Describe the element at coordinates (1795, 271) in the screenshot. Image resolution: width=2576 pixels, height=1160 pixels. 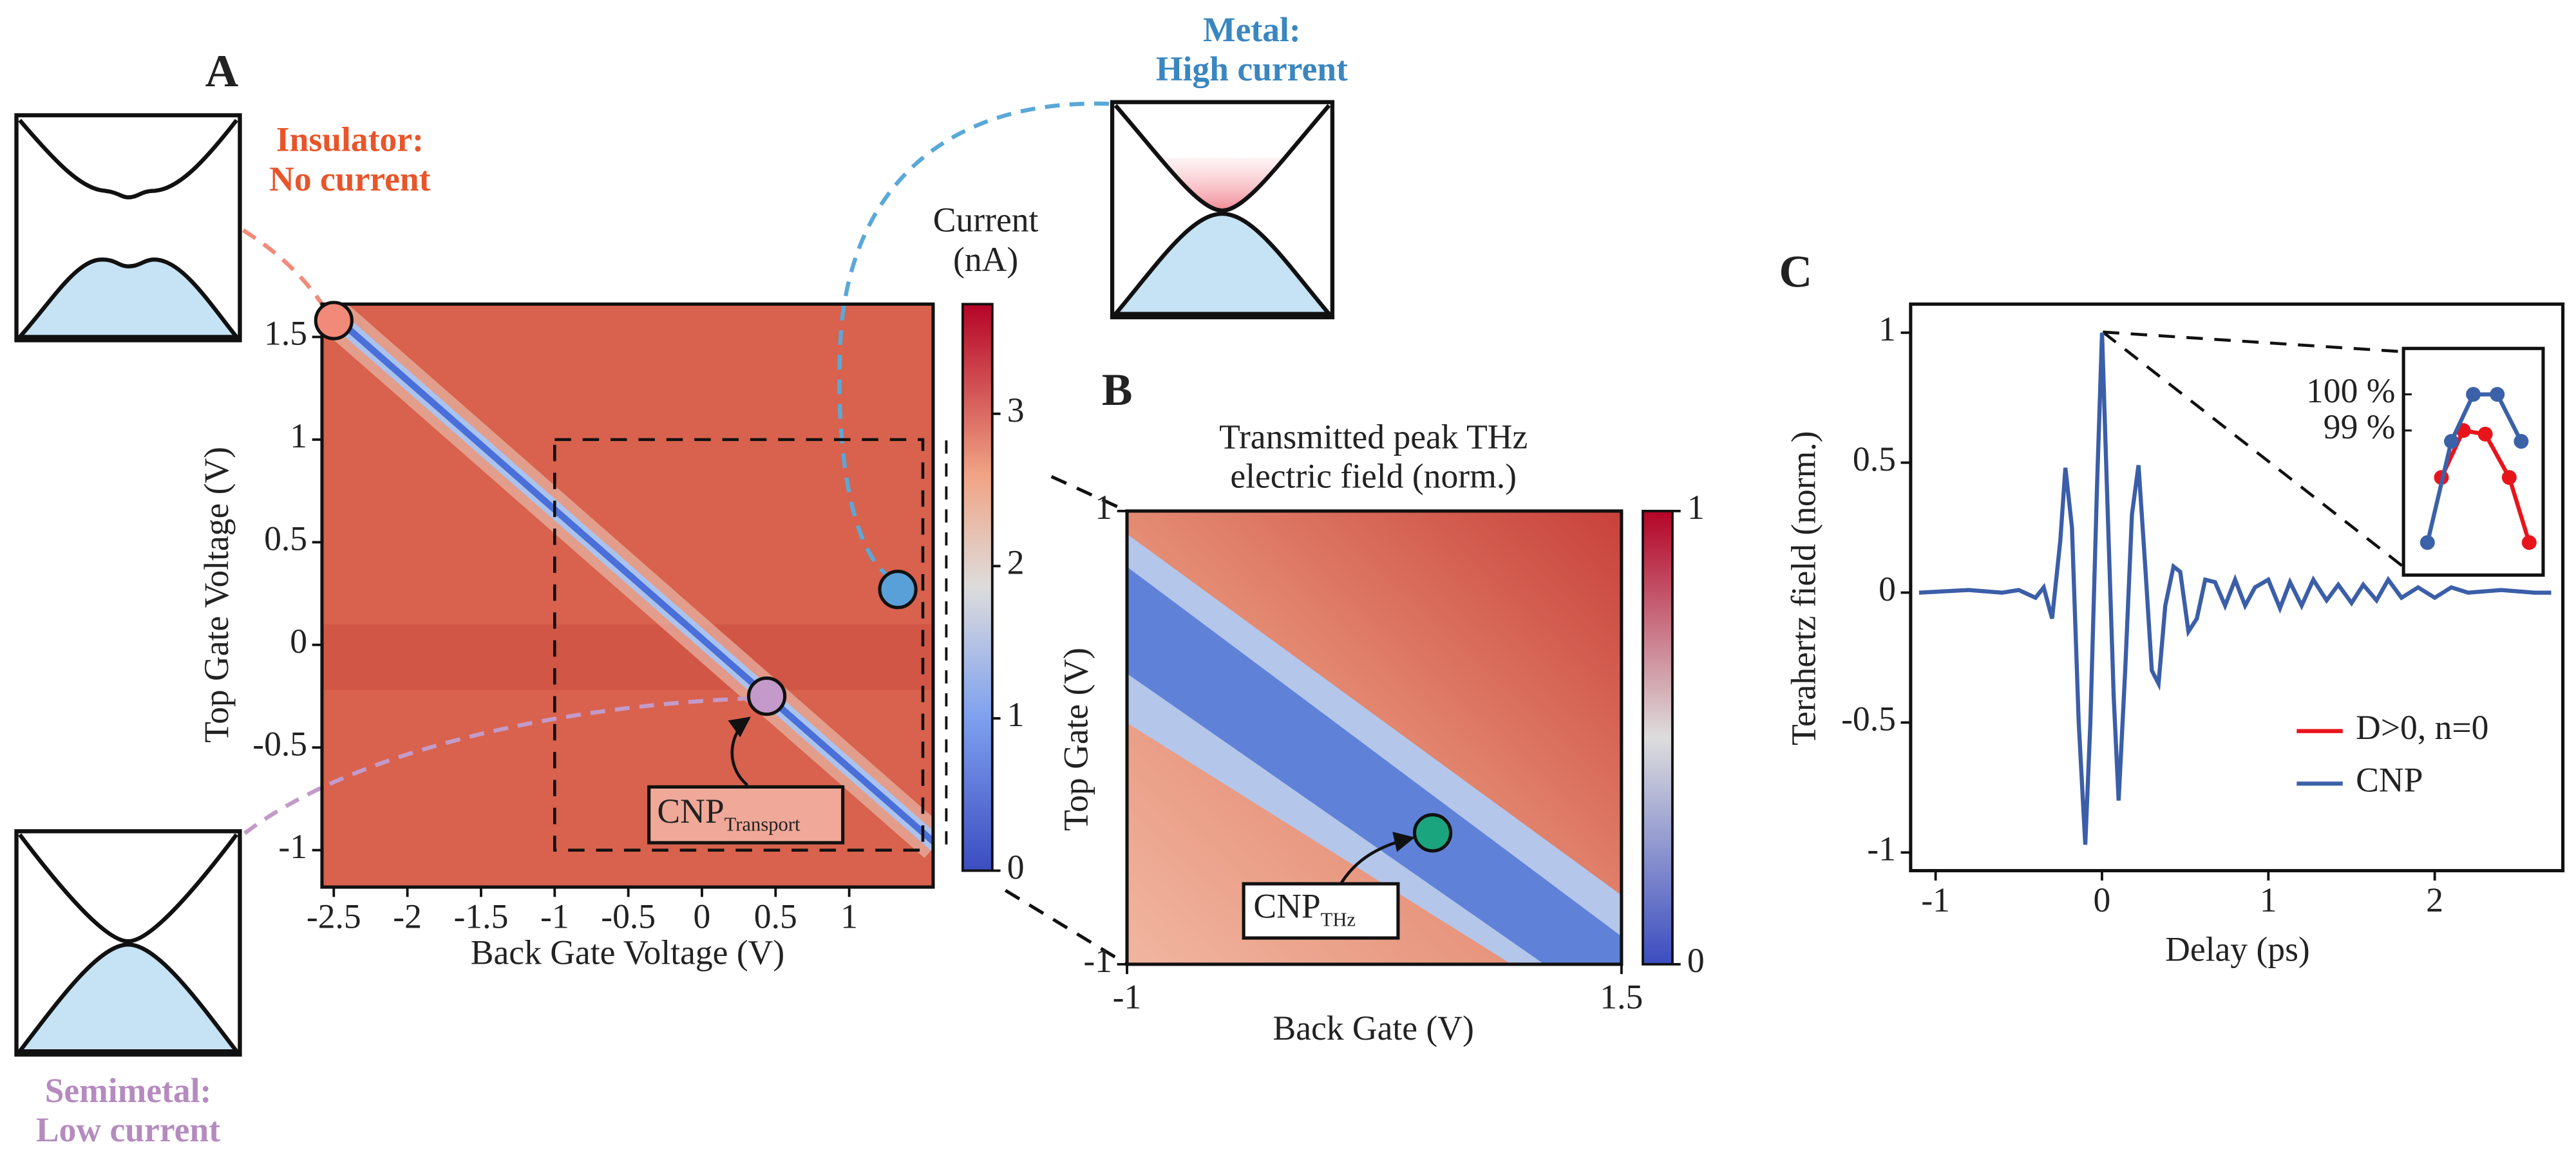
I see `panel-label: C` at that location.